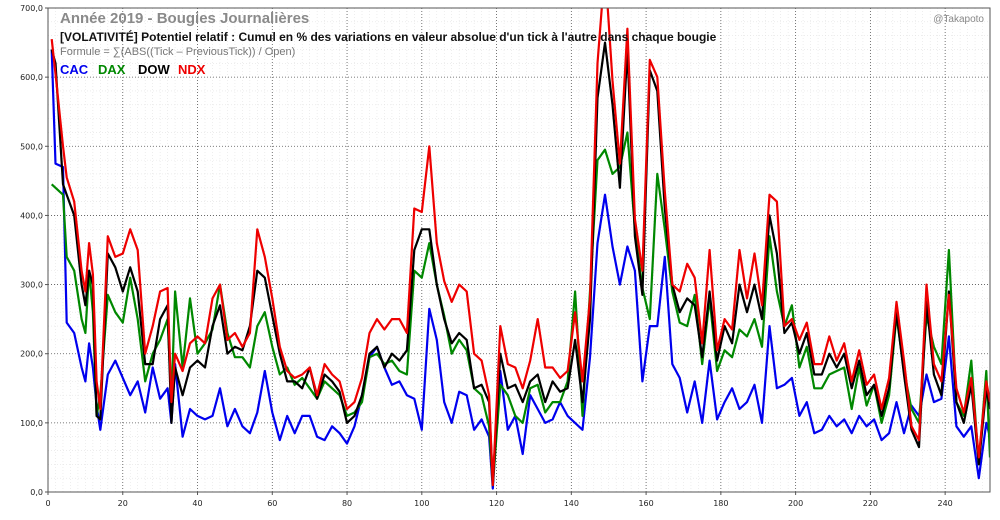  Describe the element at coordinates (154, 69) in the screenshot. I see `legend-dow: DOW` at that location.